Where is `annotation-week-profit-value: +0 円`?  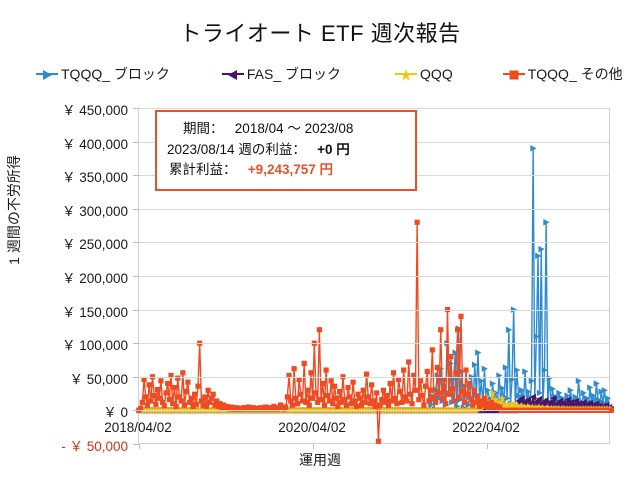 annotation-week-profit-value: +0 円 is located at coordinates (333, 149).